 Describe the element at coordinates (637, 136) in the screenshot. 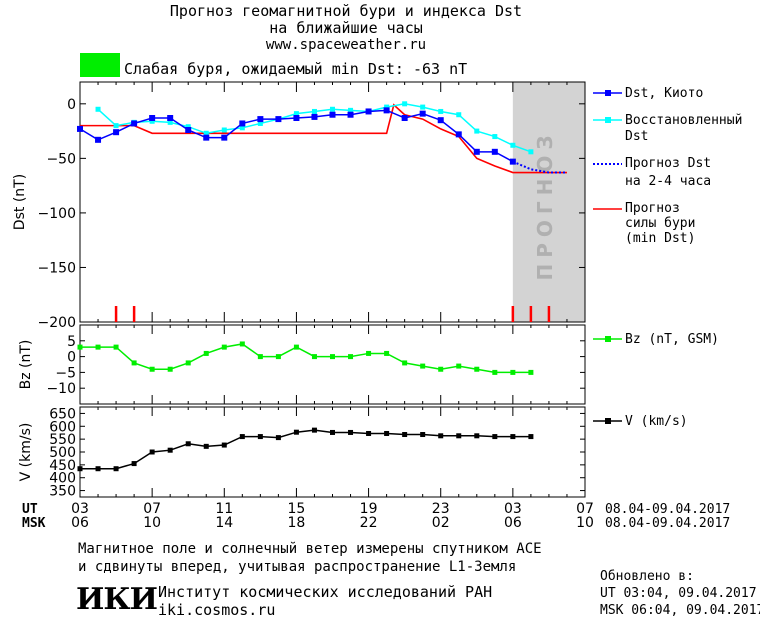

I see `legend-restored-dst-2: Dst` at that location.